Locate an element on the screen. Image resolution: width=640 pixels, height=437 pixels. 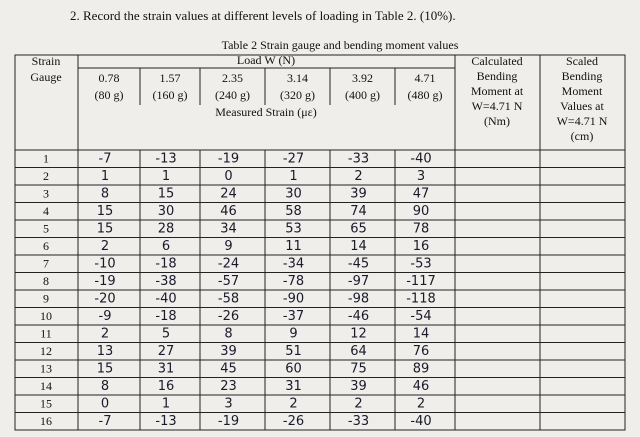
strain-value: -58 is located at coordinates (228, 298).